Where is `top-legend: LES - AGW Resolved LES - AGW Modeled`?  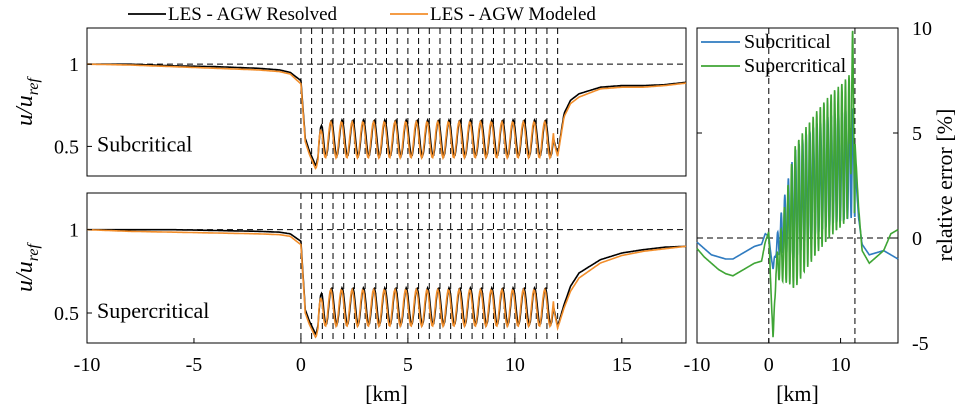
top-legend: LES - AGW Resolved LES - AGW Modeled is located at coordinates (362, 14).